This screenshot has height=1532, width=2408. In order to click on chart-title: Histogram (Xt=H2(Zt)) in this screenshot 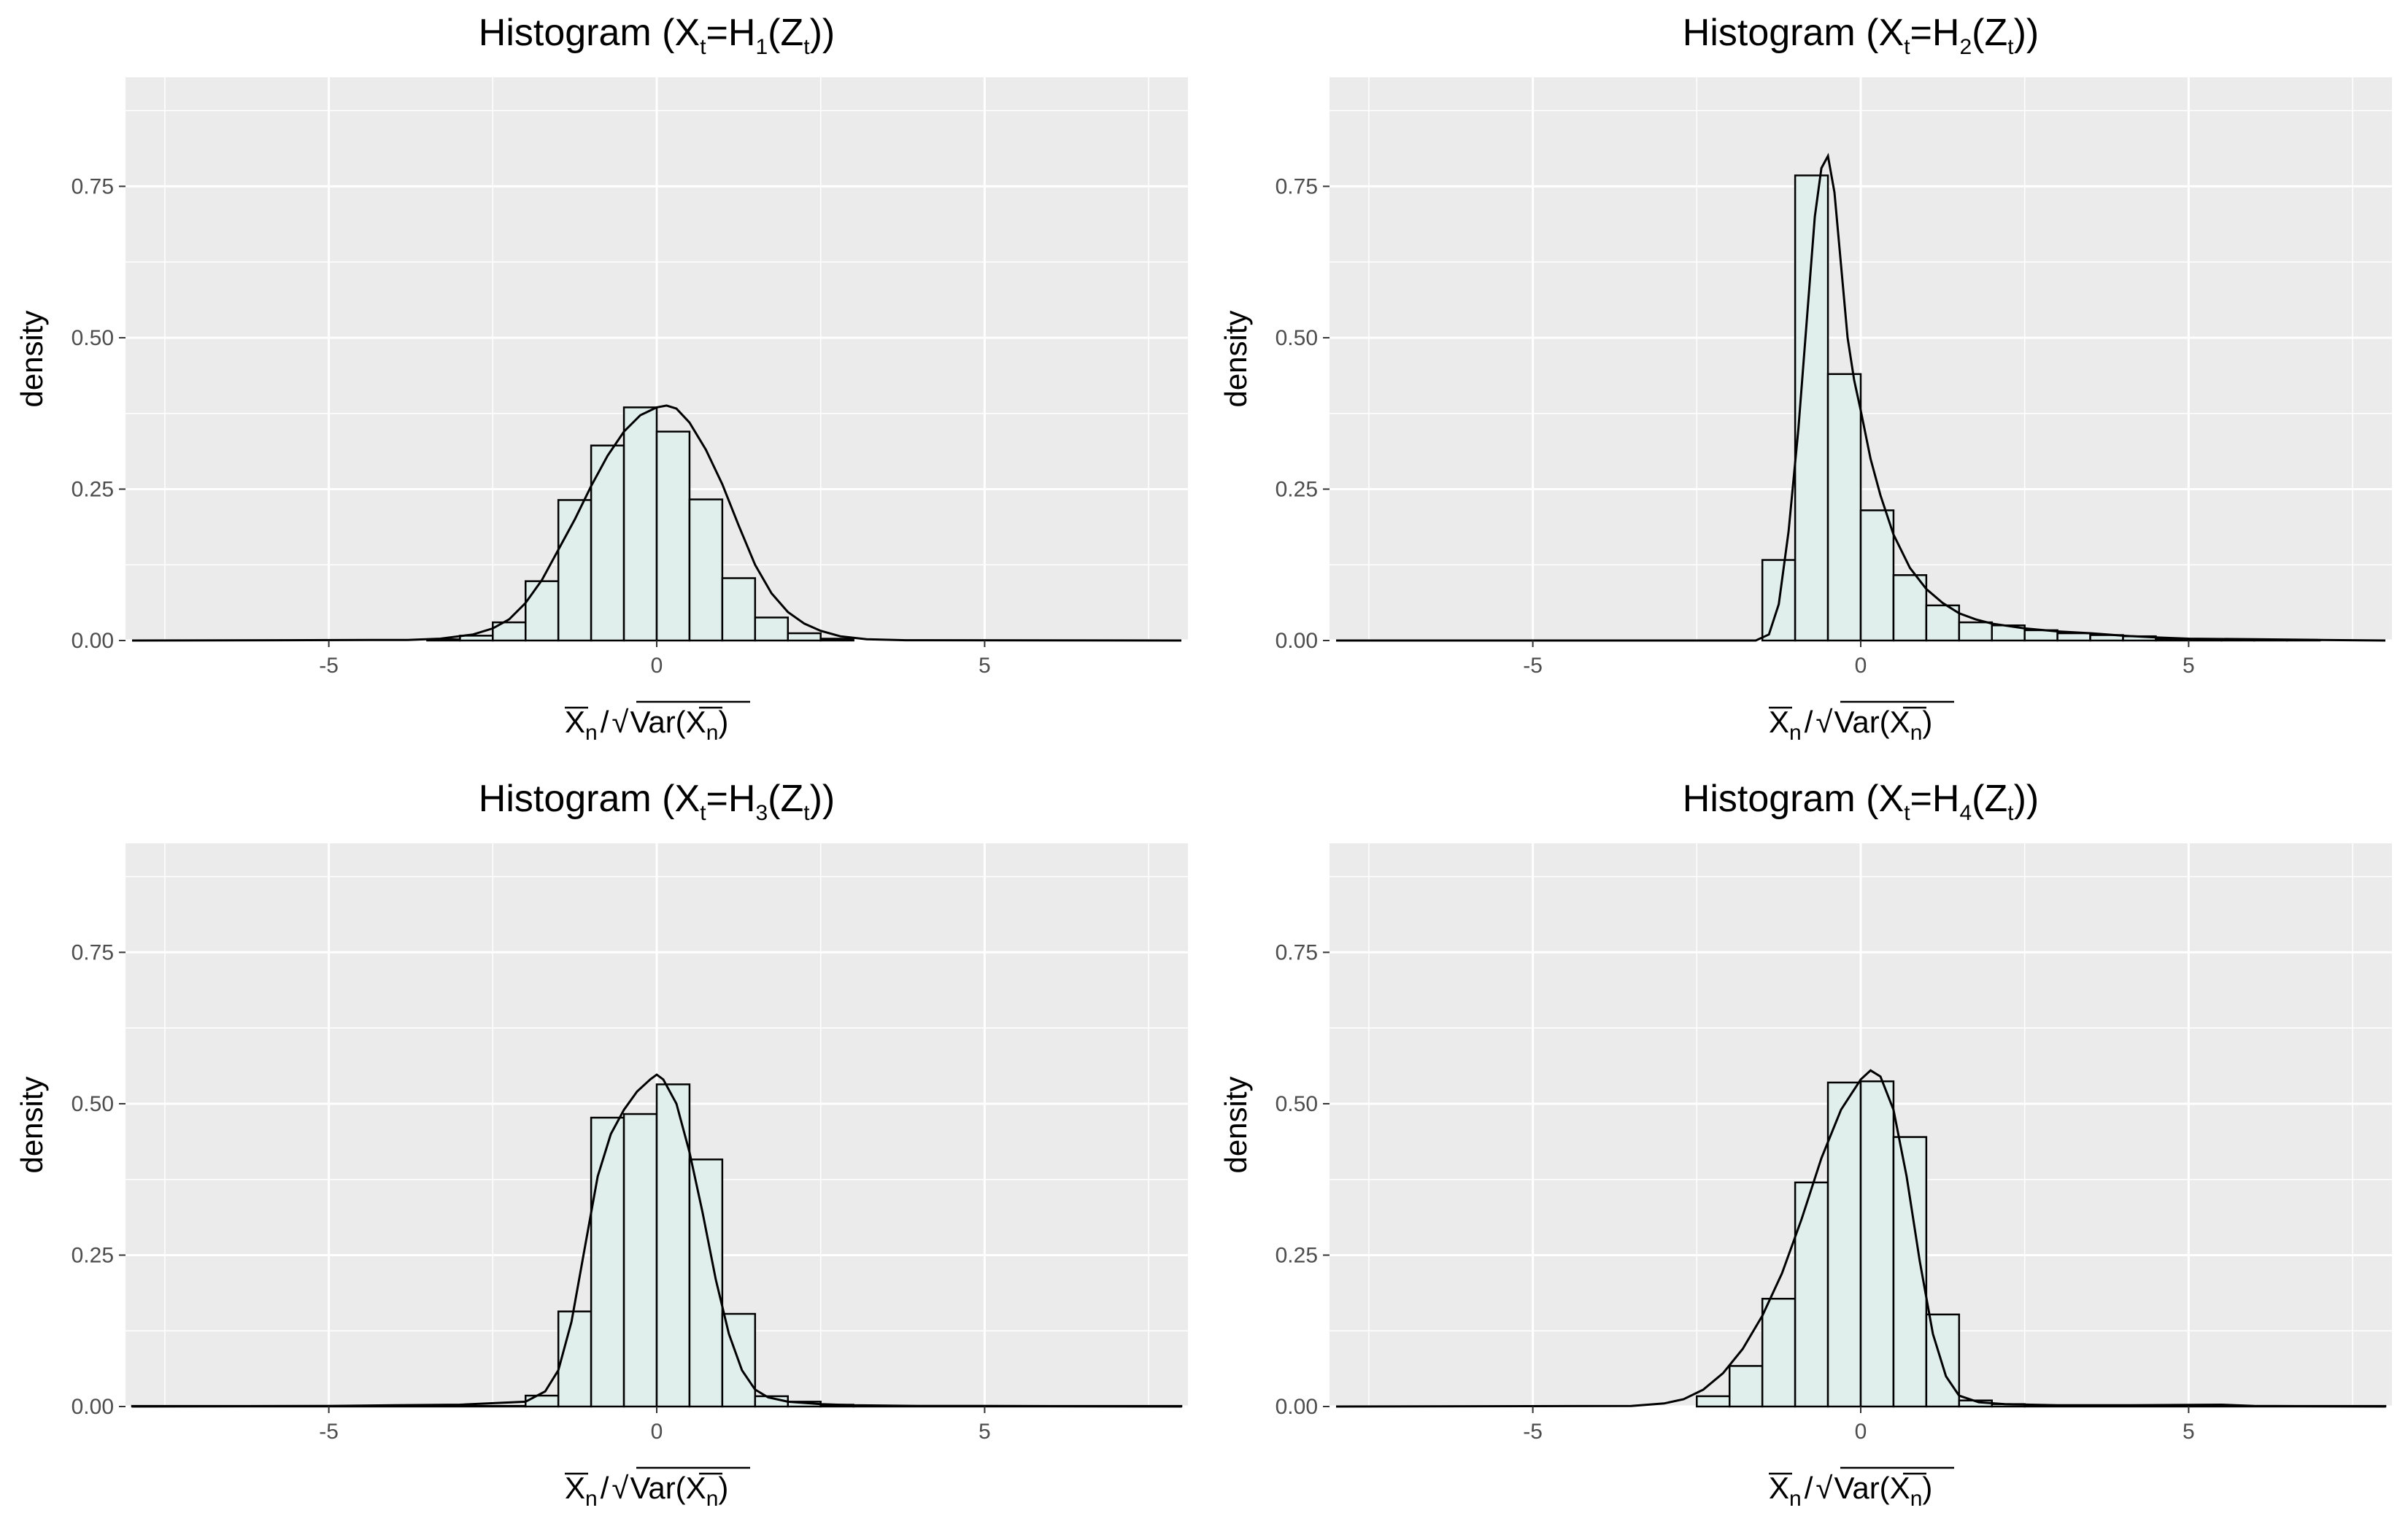, I will do `click(1861, 36)`.